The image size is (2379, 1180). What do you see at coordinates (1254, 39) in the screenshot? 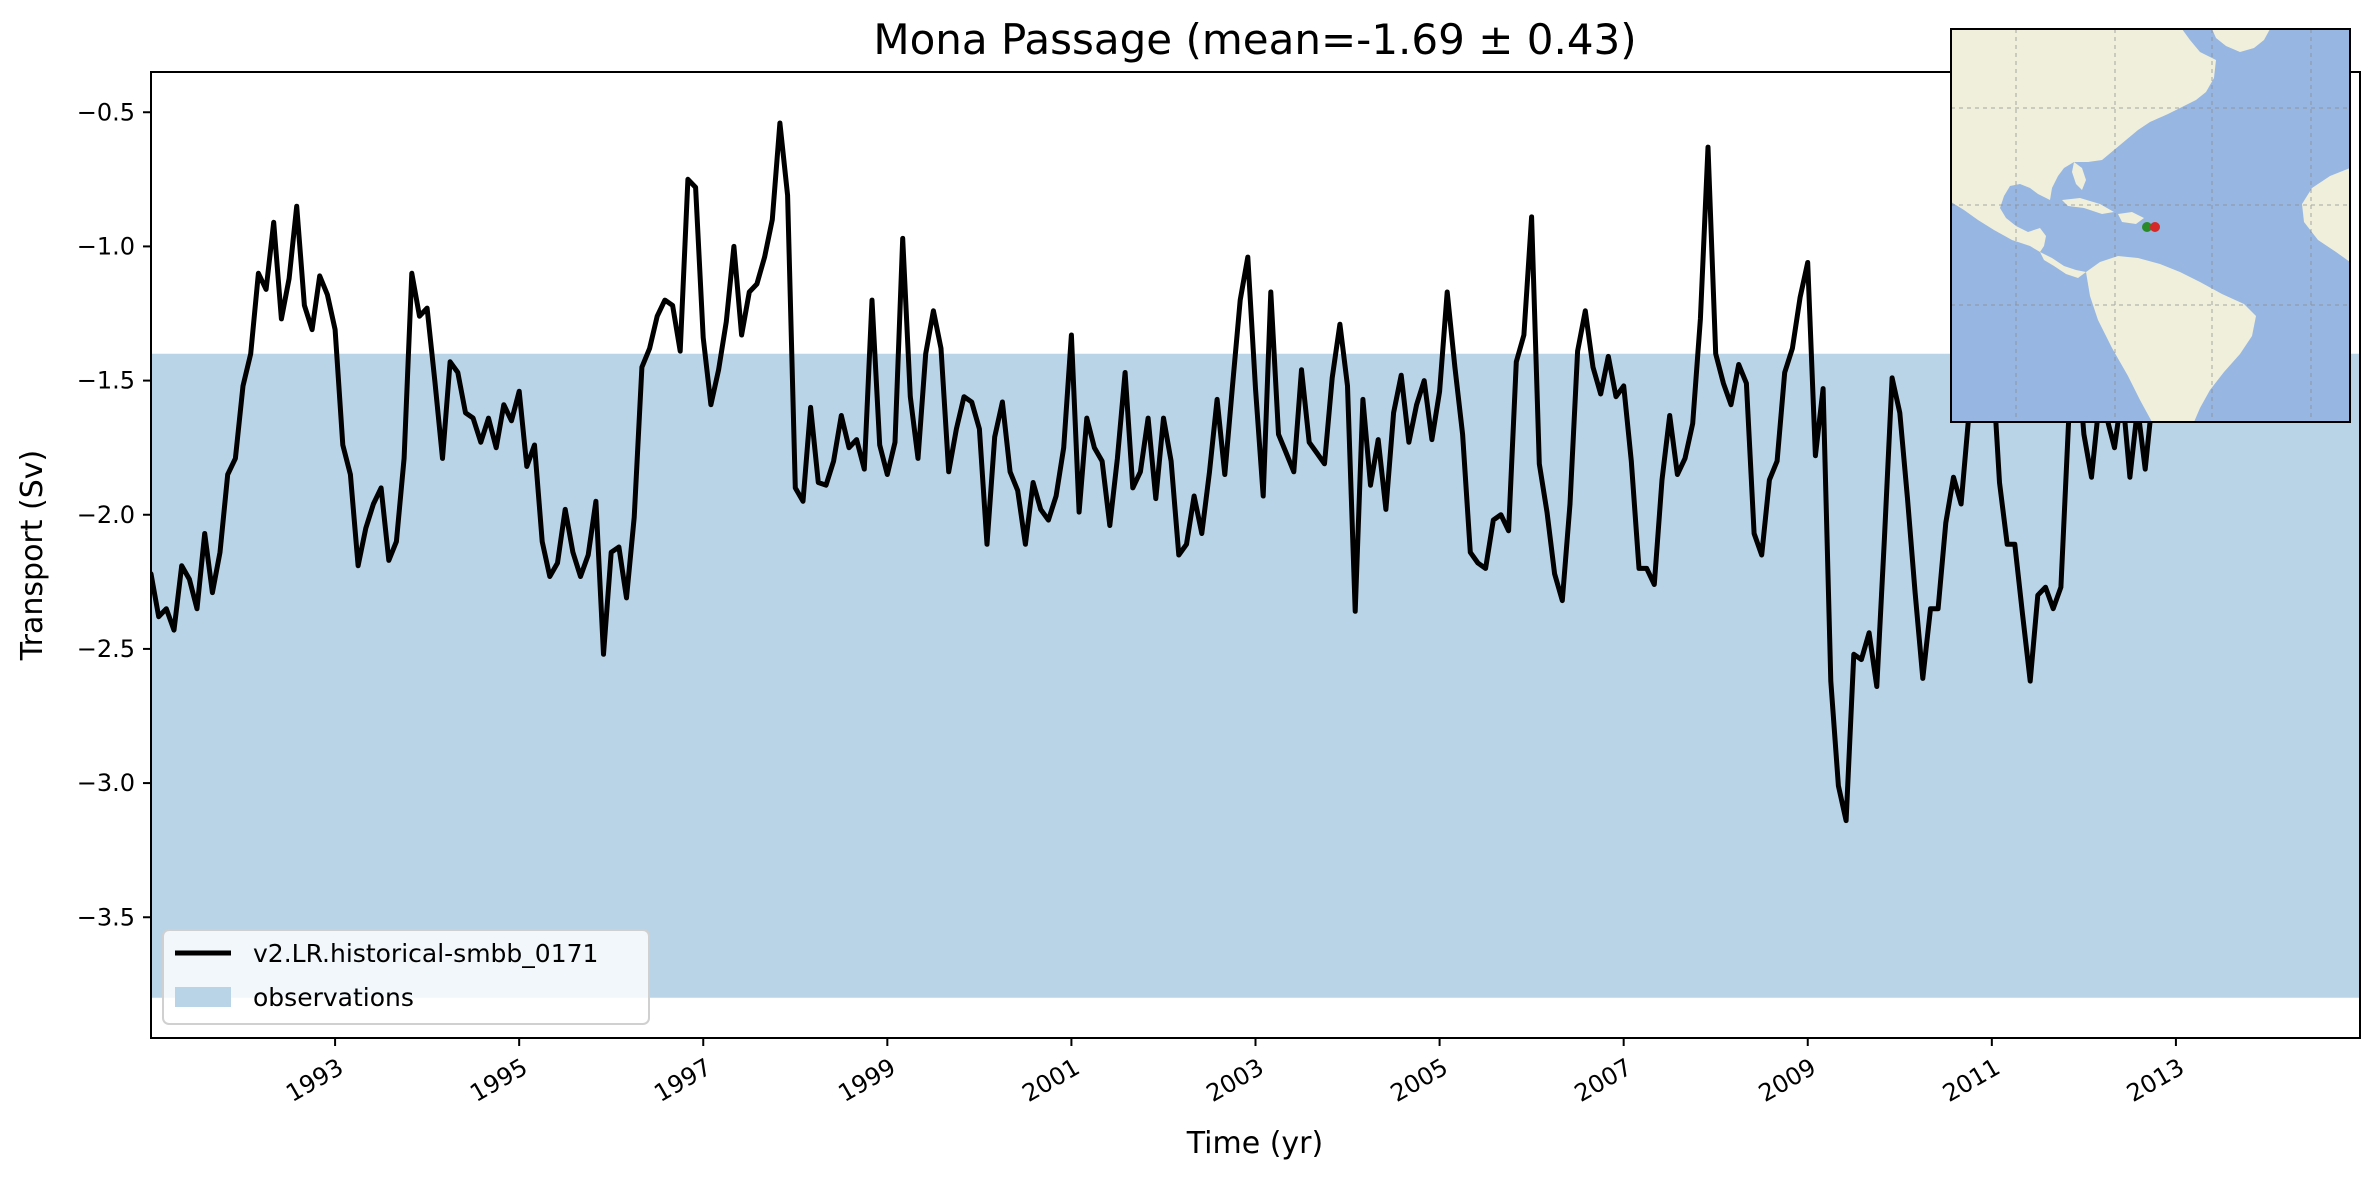
I see `chart-title: Mona Passage (mean=-1.69 ± 0.43)` at bounding box center [1254, 39].